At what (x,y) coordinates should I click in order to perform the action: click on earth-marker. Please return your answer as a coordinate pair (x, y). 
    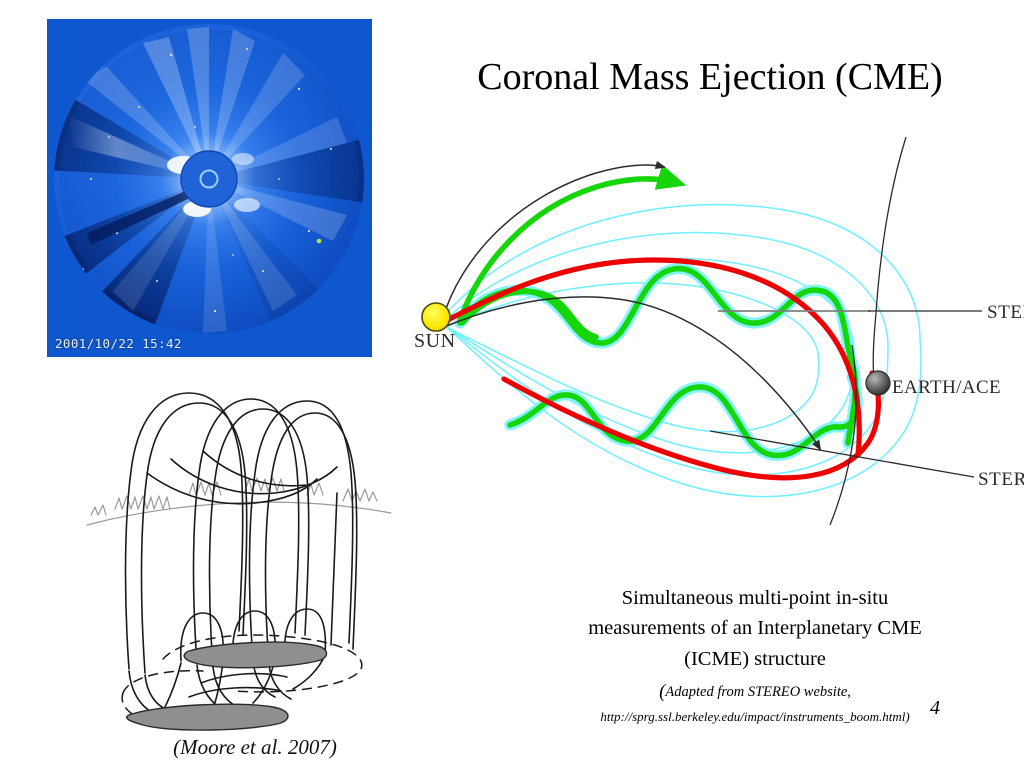
    Looking at the image, I should click on (878, 383).